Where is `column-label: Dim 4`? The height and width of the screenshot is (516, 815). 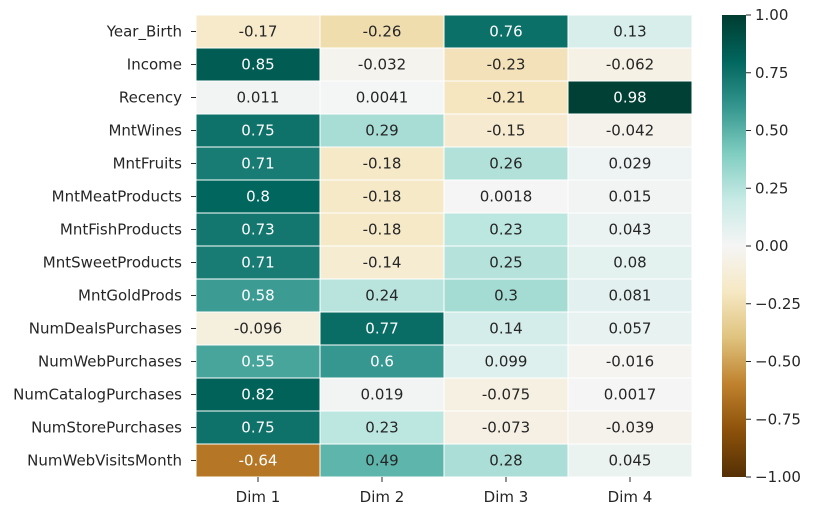 column-label: Dim 4 is located at coordinates (630, 497).